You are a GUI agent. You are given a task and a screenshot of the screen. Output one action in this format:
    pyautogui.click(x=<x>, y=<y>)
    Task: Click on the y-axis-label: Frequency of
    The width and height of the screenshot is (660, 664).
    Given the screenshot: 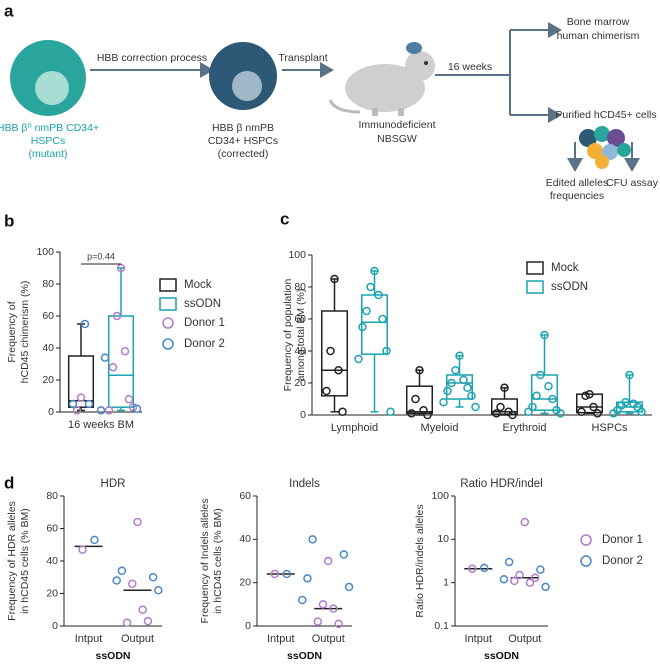 What is the action you would take?
    pyautogui.click(x=12, y=331)
    